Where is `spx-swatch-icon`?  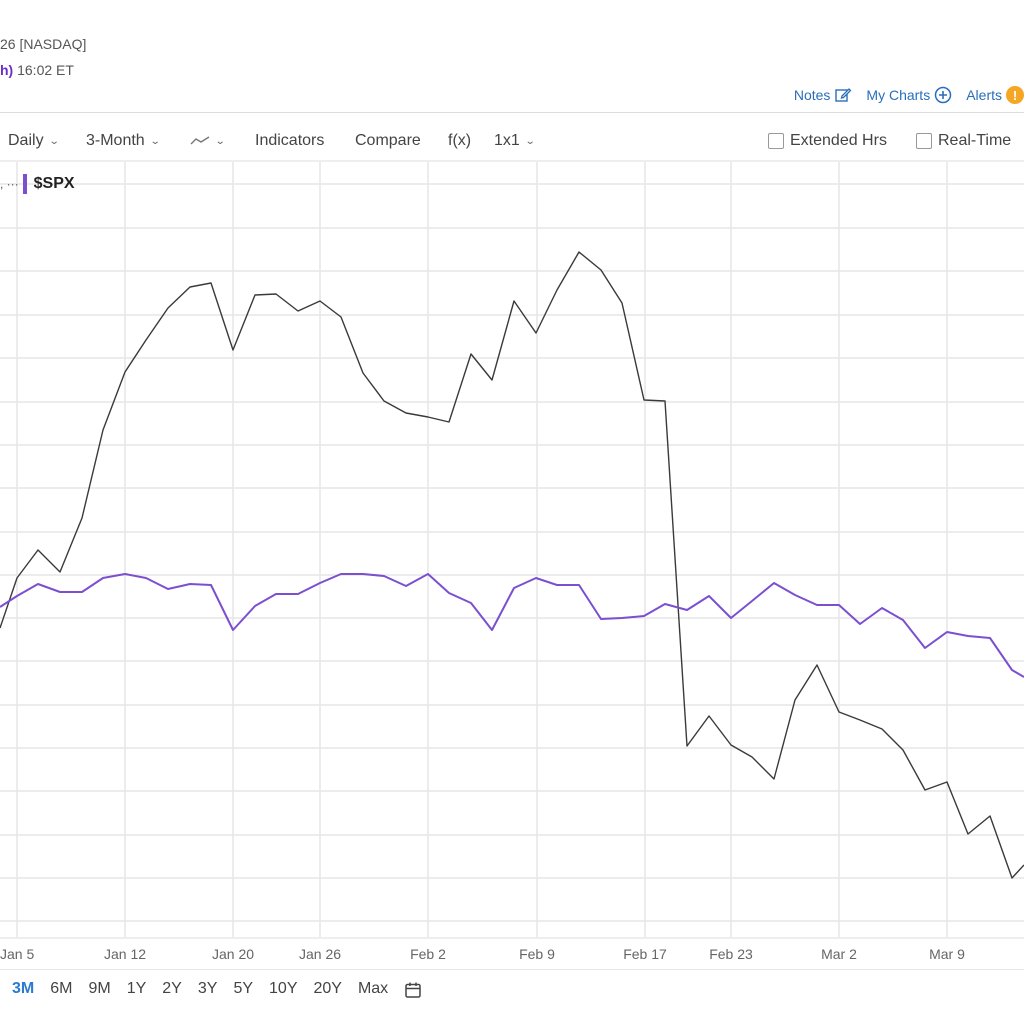 spx-swatch-icon is located at coordinates (24, 184).